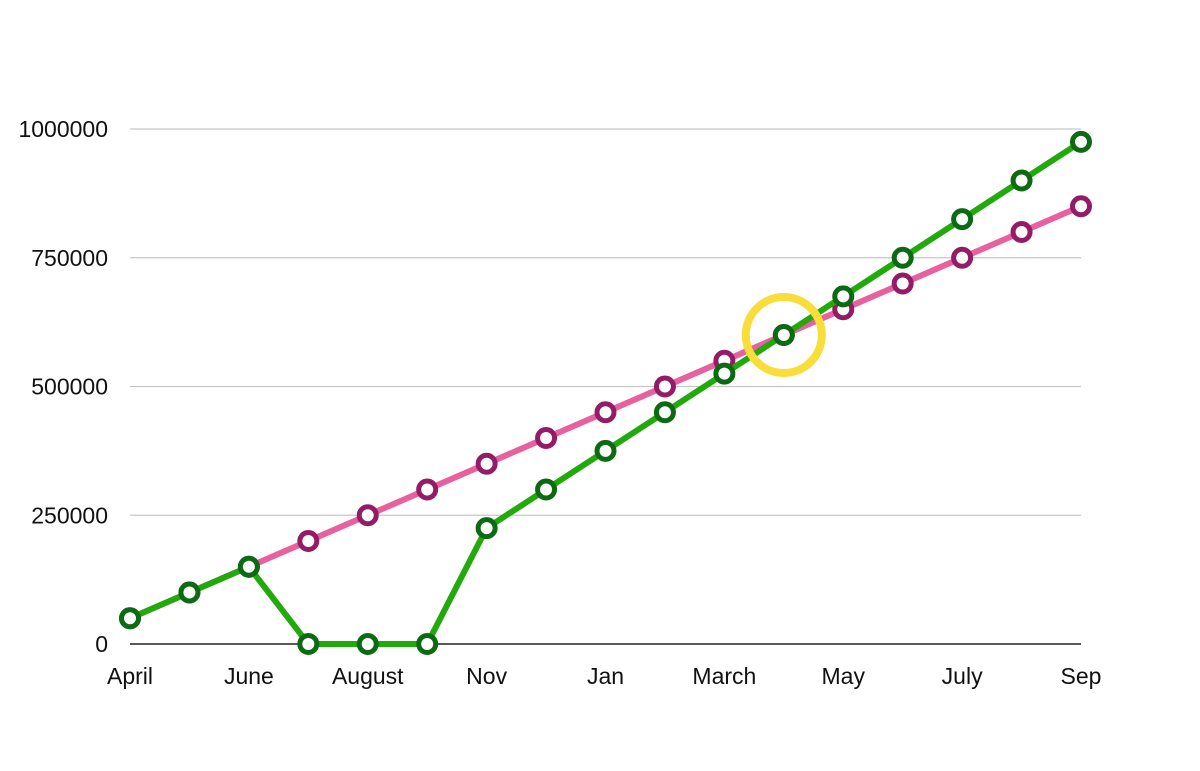 The height and width of the screenshot is (771, 1200). I want to click on highlight-marker, so click(783, 335).